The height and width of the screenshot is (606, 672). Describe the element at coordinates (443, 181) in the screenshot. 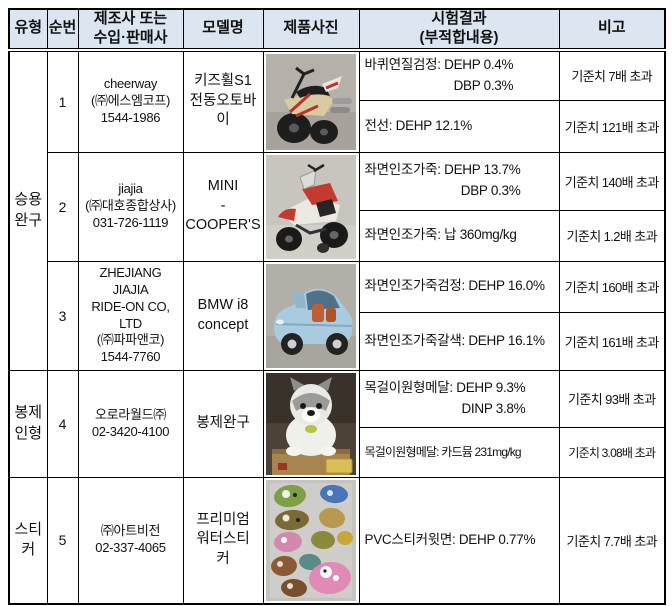

I see `test-result-text: 좌면인조가죽: DEHP 13.7% DBP 0.3%` at that location.